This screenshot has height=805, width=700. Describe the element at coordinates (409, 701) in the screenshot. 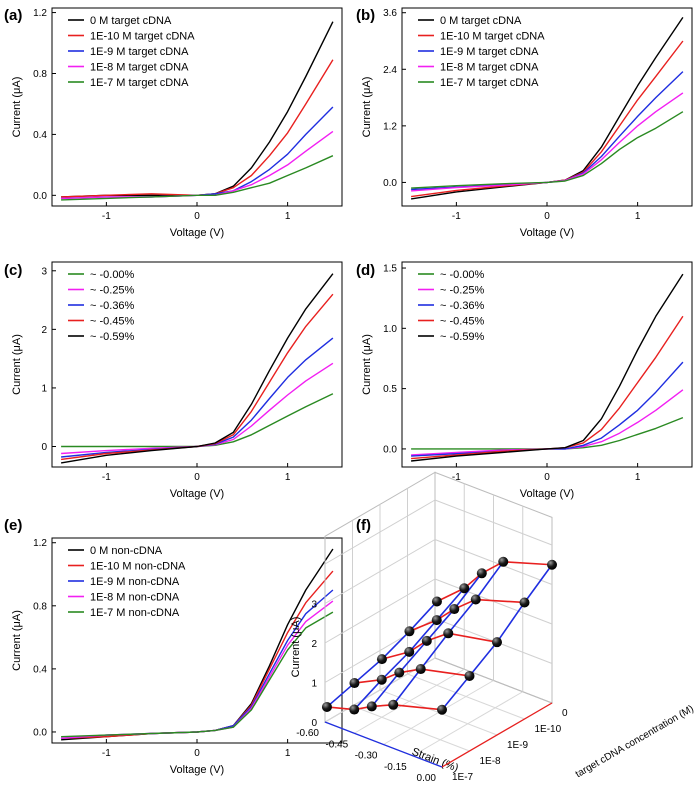

I see `floor-grid-line` at that location.